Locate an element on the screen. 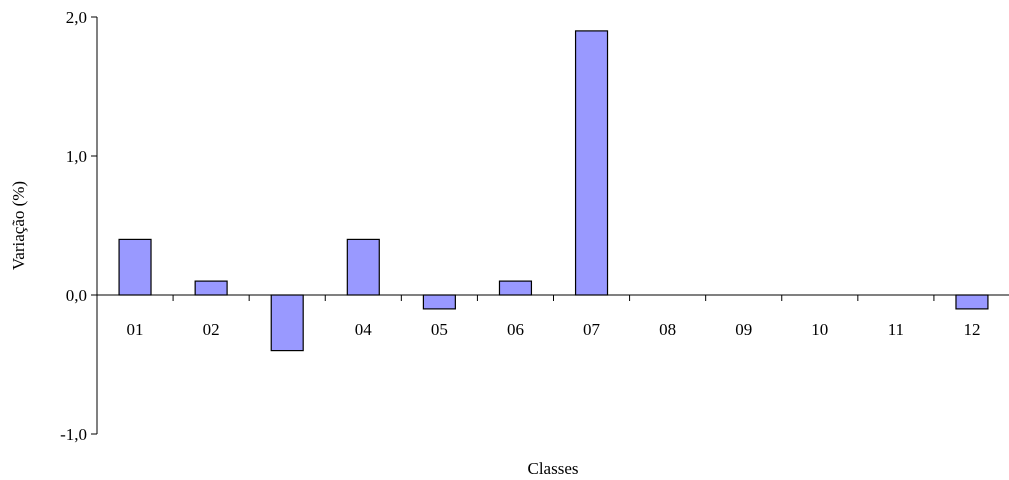 The image size is (1009, 480). y-axis-title: Variação (%) is located at coordinates (18, 225).